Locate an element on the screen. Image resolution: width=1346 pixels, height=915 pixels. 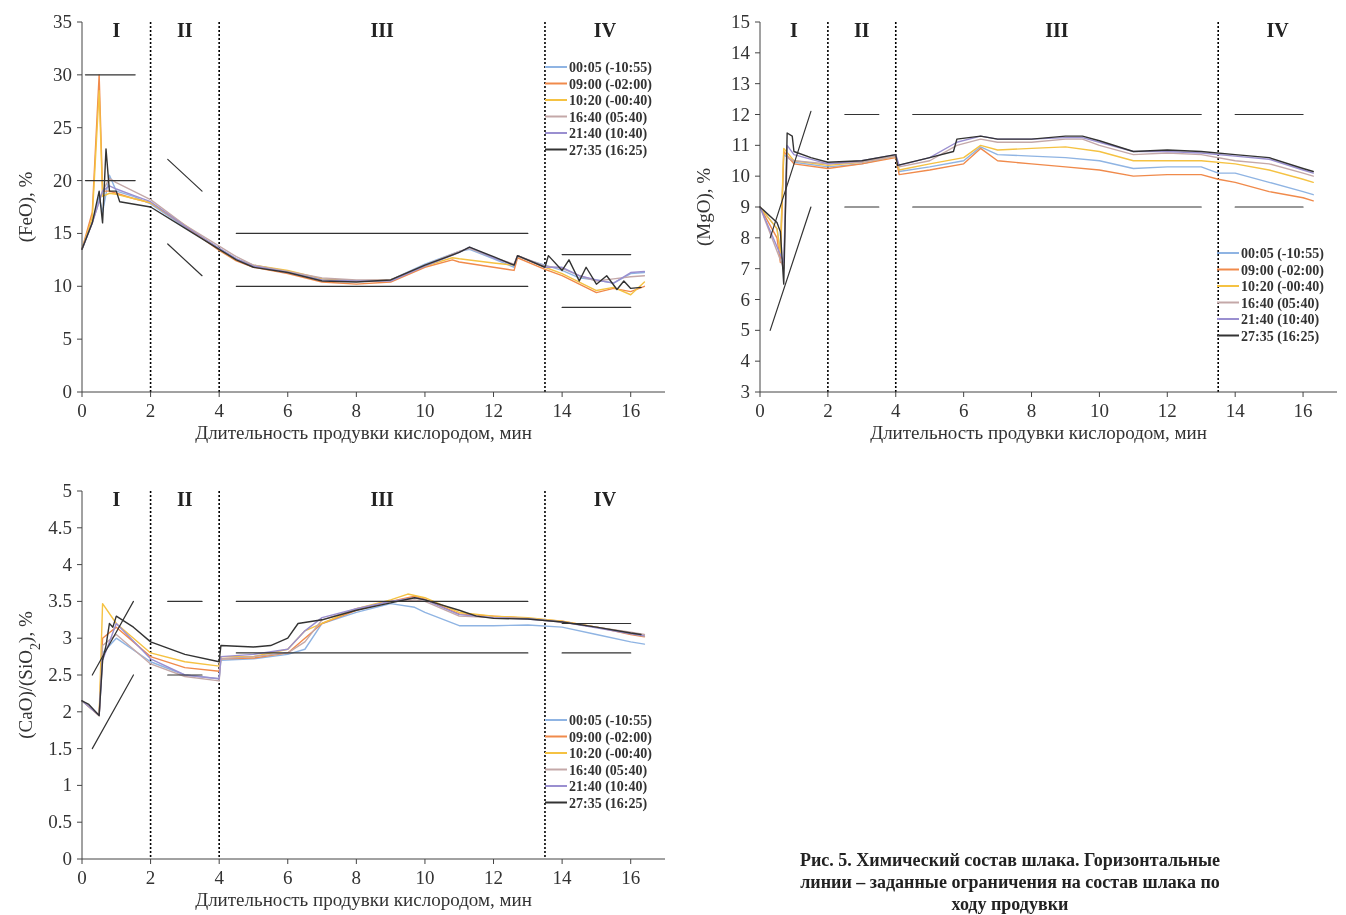
y-tick-label: 14 is located at coordinates (741, 52).